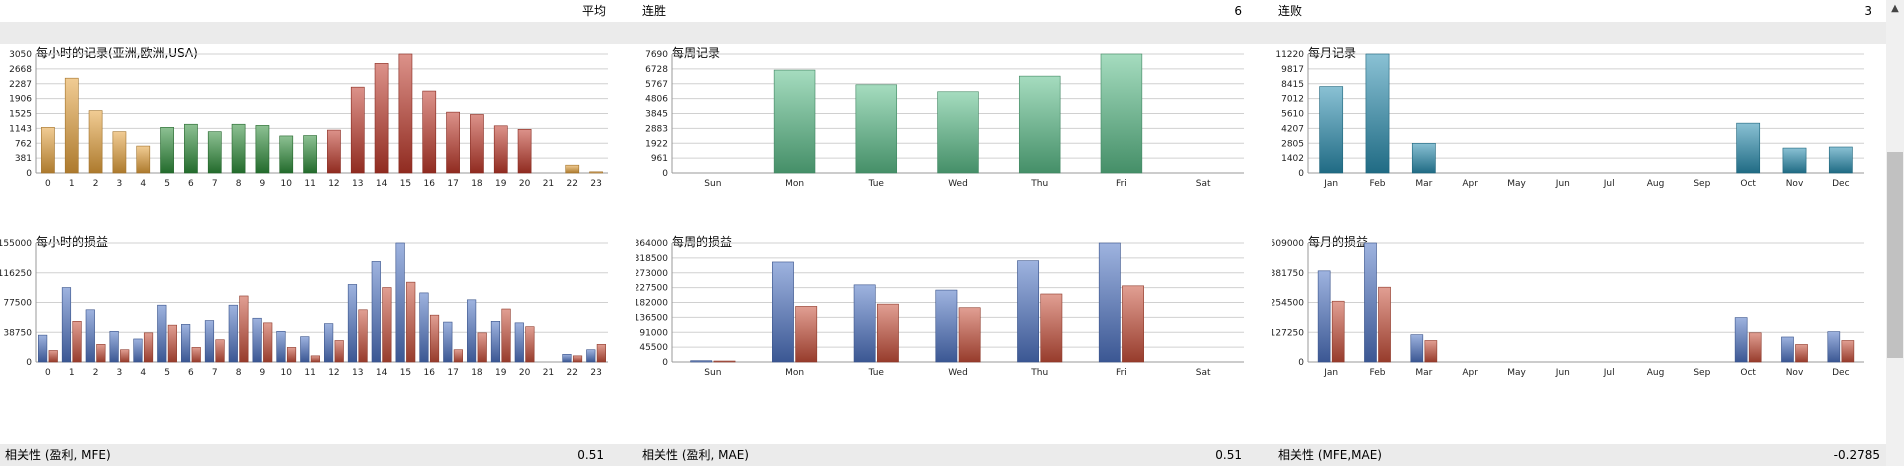 The image size is (1904, 466). What do you see at coordinates (1895, 255) in the screenshot?
I see `scrollbar-thumb` at bounding box center [1895, 255].